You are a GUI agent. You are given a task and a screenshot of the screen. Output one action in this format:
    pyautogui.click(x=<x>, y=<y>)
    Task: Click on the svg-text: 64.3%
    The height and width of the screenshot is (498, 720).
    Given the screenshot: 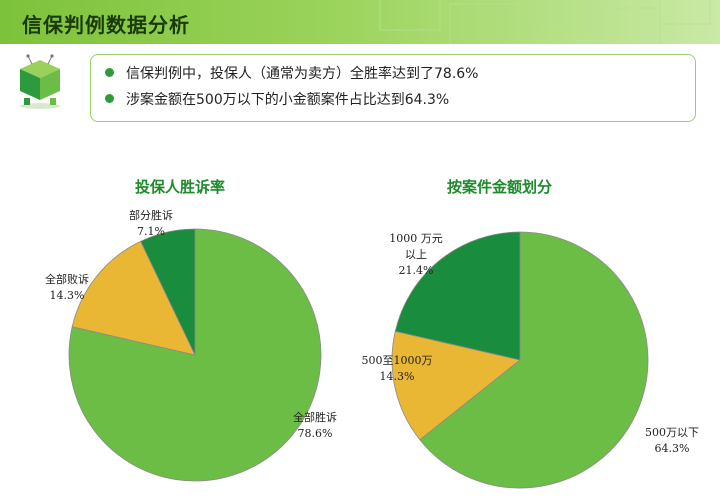 What is the action you would take?
    pyautogui.click(x=672, y=448)
    